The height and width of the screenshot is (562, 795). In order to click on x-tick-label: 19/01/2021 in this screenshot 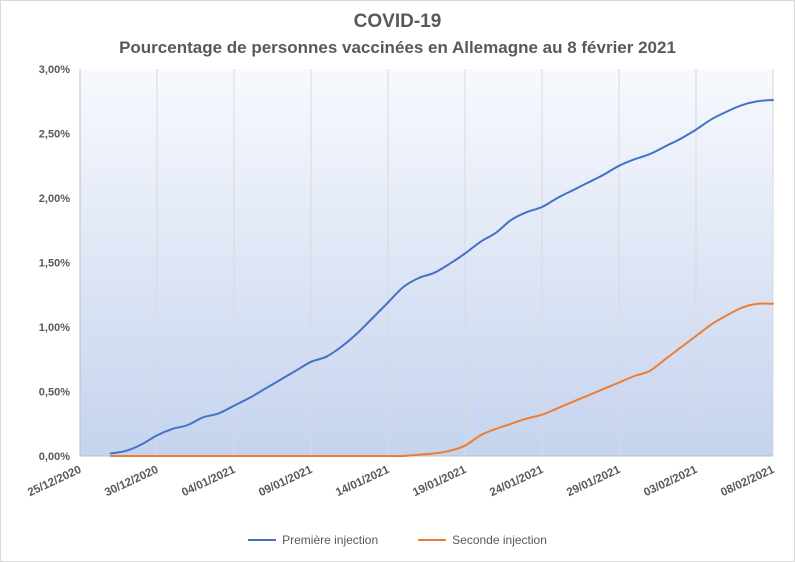, I will do `click(440, 481)`.